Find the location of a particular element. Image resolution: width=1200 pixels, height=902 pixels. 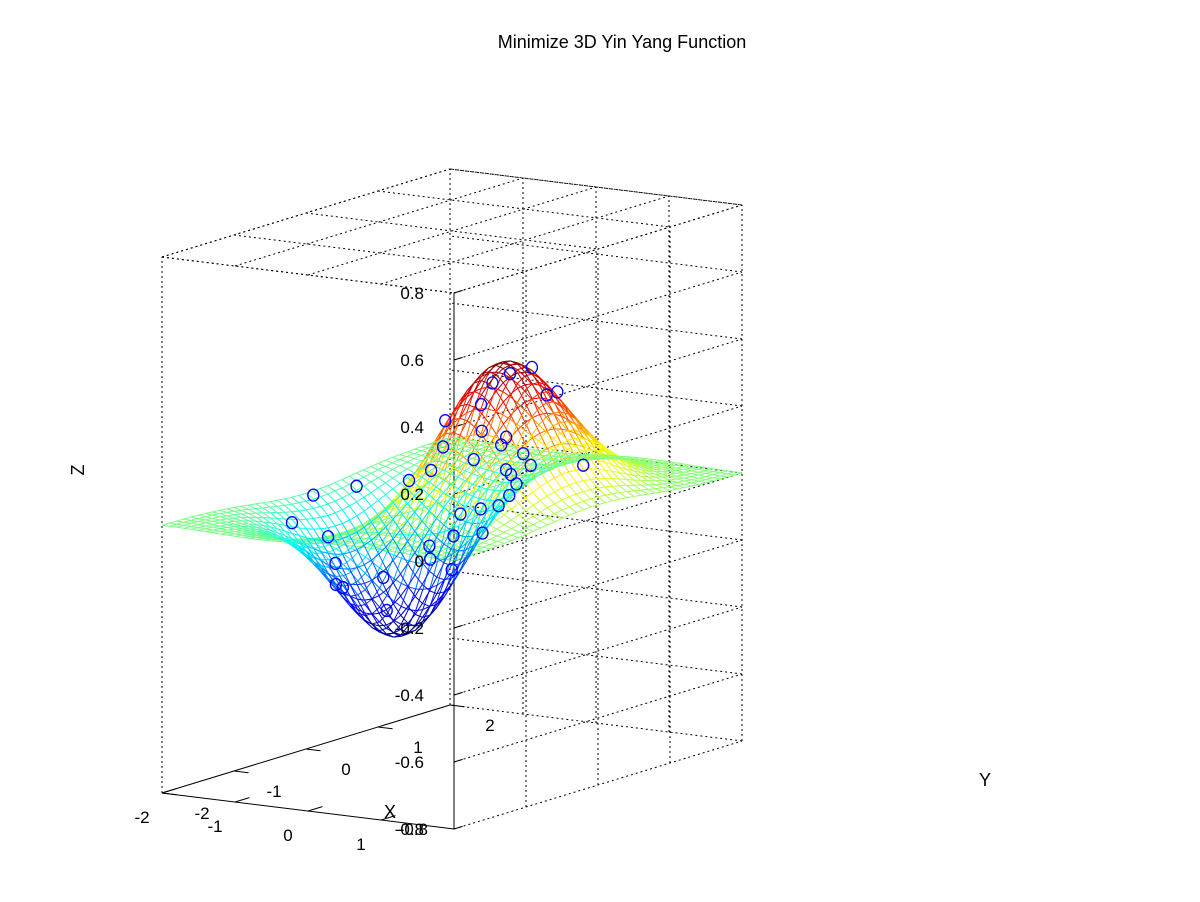

z-tick is located at coordinates (458, 626).